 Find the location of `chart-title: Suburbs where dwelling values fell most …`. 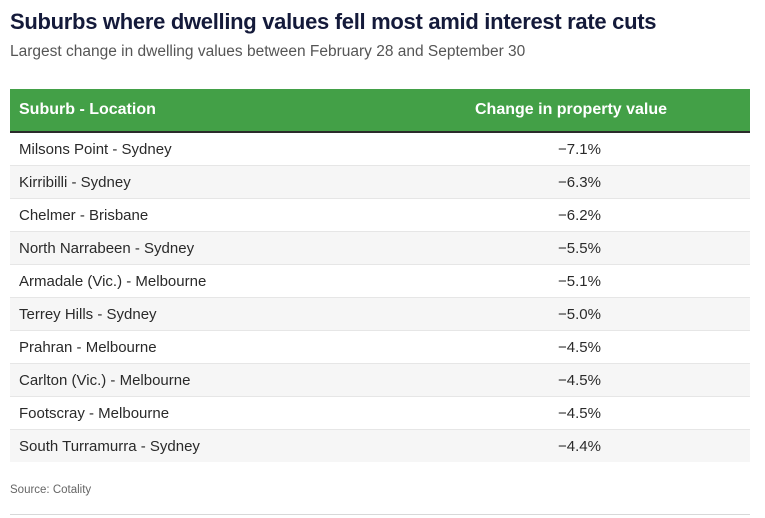

chart-title: Suburbs where dwelling values fell most … is located at coordinates (333, 21).